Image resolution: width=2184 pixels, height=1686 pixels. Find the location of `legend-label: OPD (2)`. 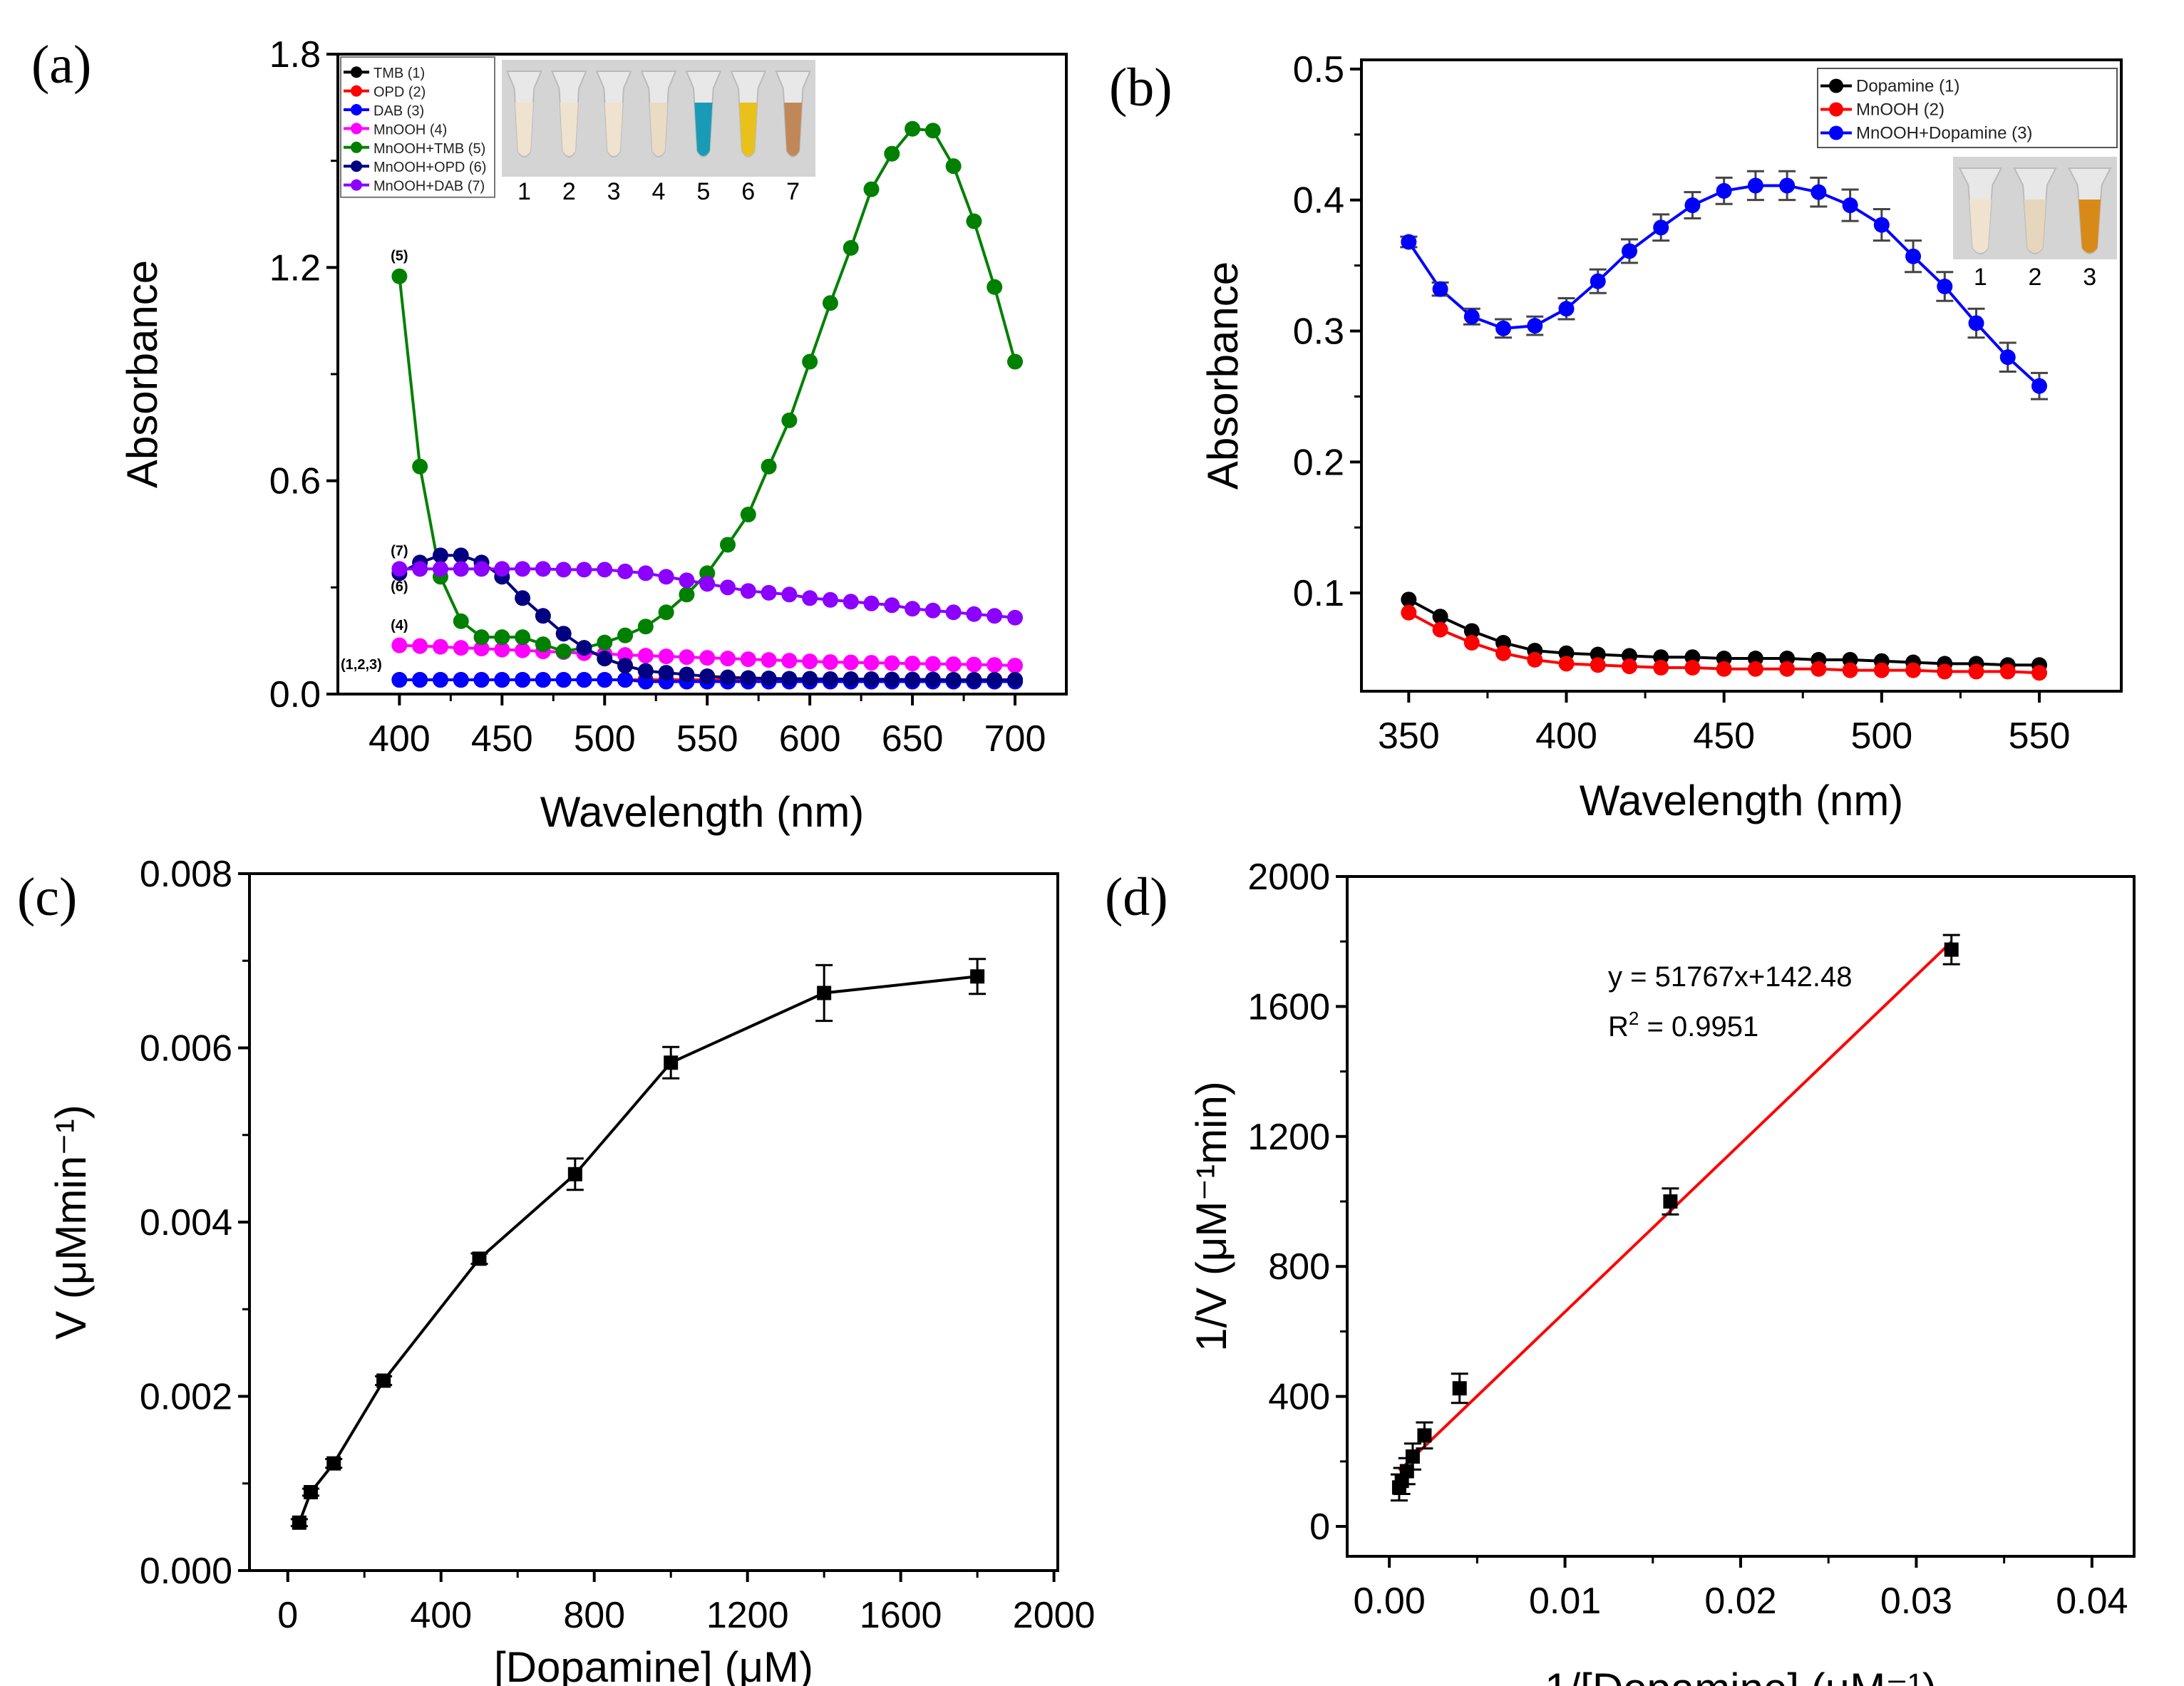

legend-label: OPD (2) is located at coordinates (400, 93).